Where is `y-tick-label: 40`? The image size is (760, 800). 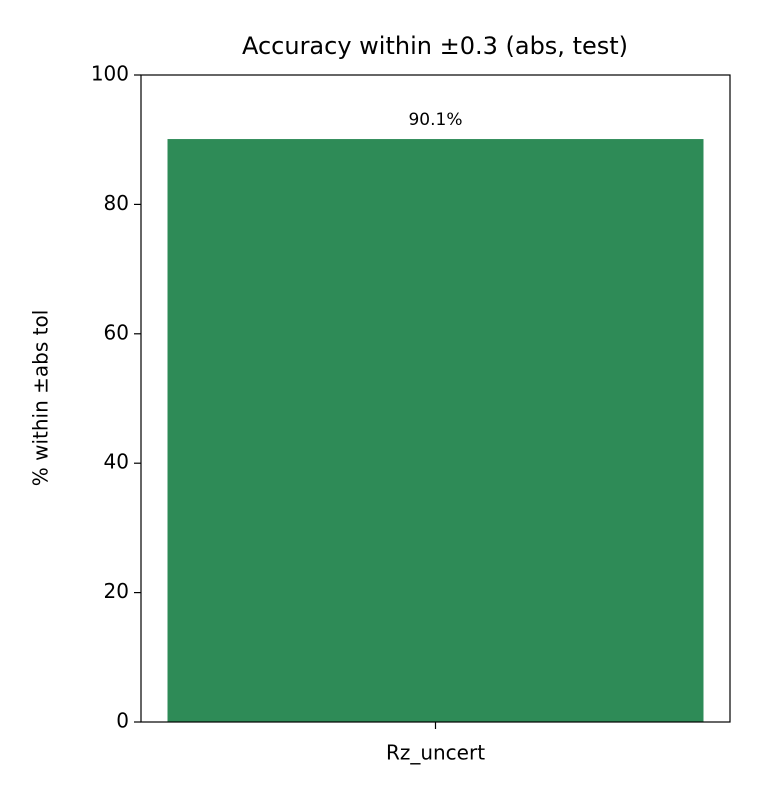
y-tick-label: 40 is located at coordinates (116, 462).